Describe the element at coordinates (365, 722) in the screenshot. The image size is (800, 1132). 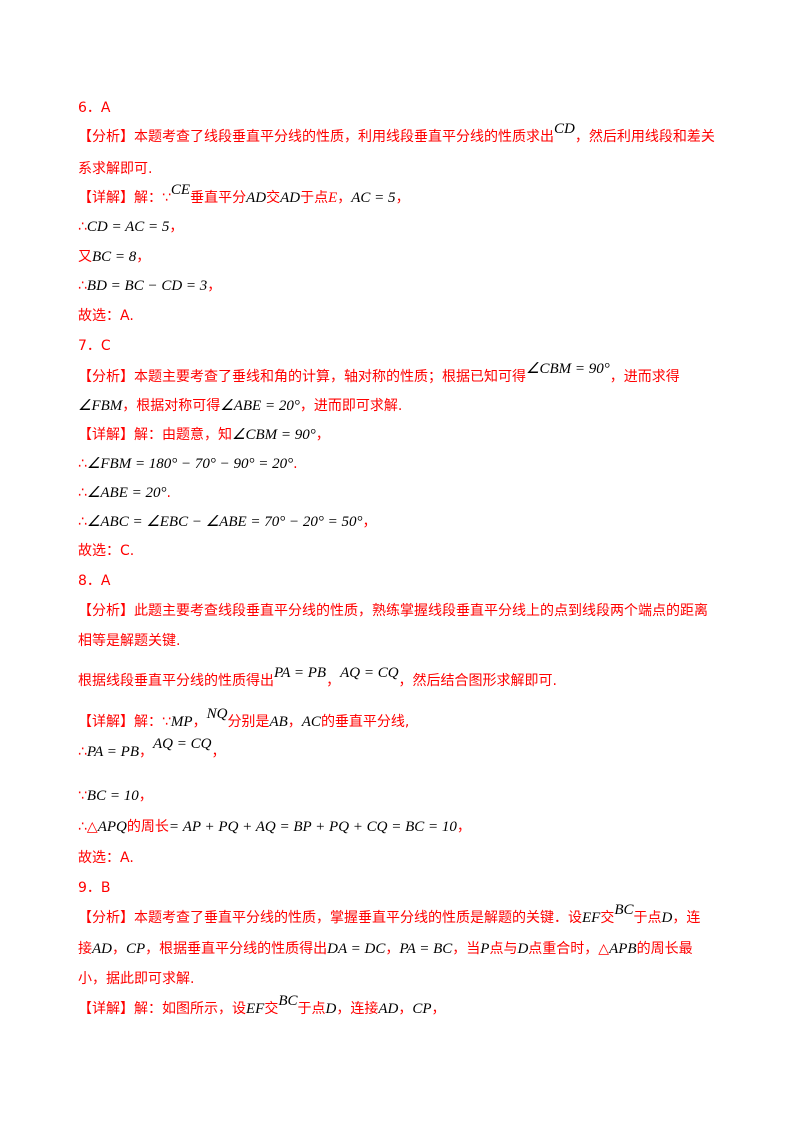
I see `text-segment: 的垂直平分线,` at that location.